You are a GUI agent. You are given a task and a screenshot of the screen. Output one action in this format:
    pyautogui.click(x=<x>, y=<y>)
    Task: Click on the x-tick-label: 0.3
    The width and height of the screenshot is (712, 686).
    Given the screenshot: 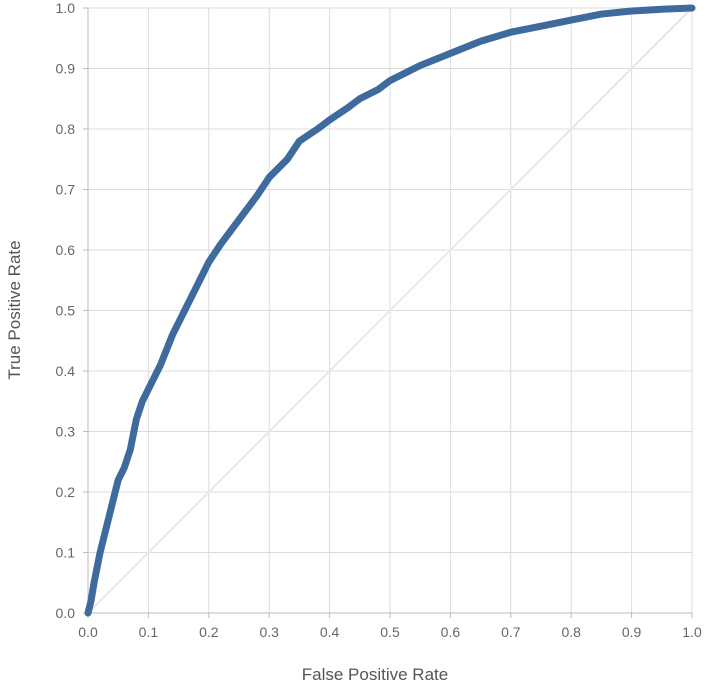 What is the action you would take?
    pyautogui.click(x=269, y=632)
    